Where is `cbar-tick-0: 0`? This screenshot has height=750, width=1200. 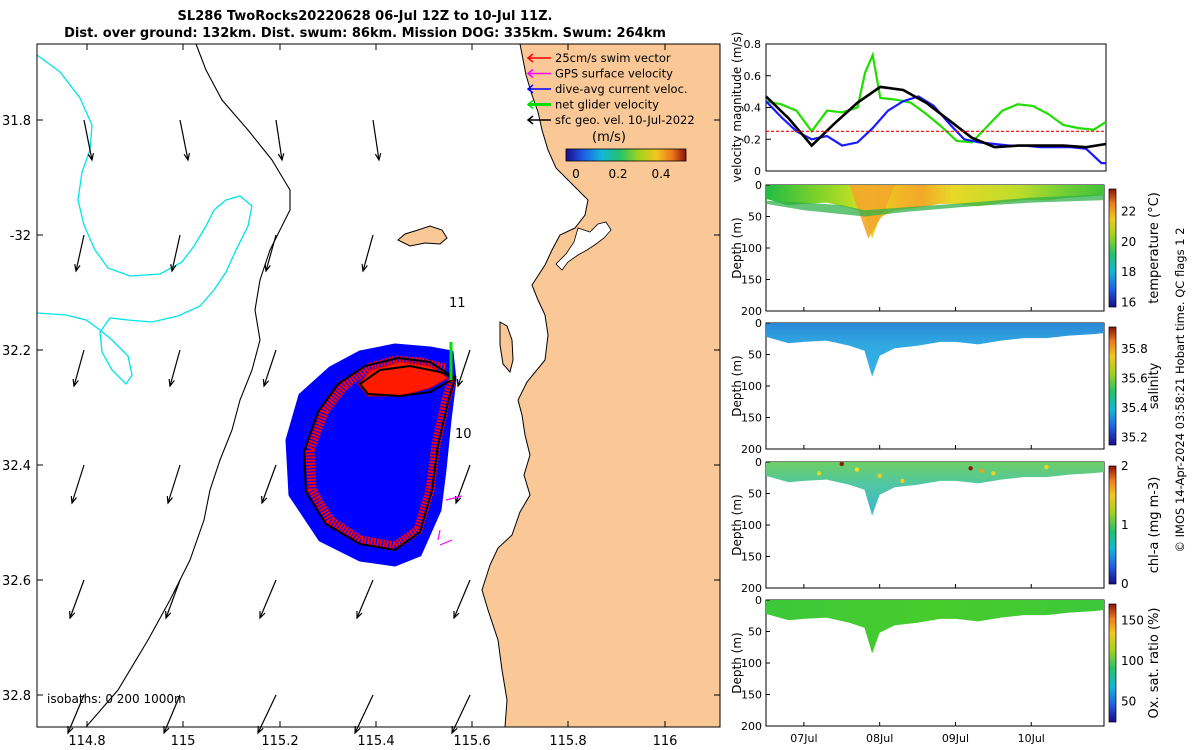
cbar-tick-0: 0 is located at coordinates (576, 174).